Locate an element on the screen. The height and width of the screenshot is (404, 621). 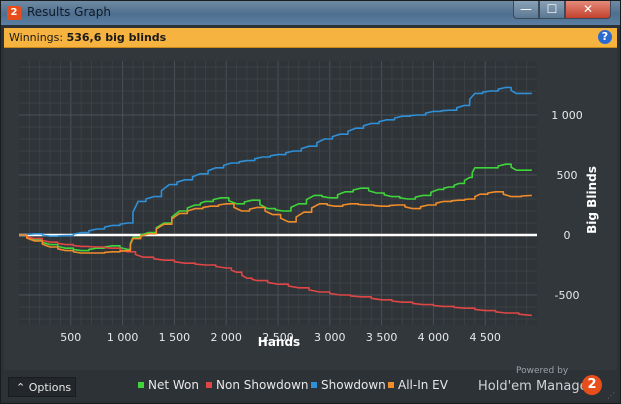
net-won-swatch is located at coordinates (141, 385).